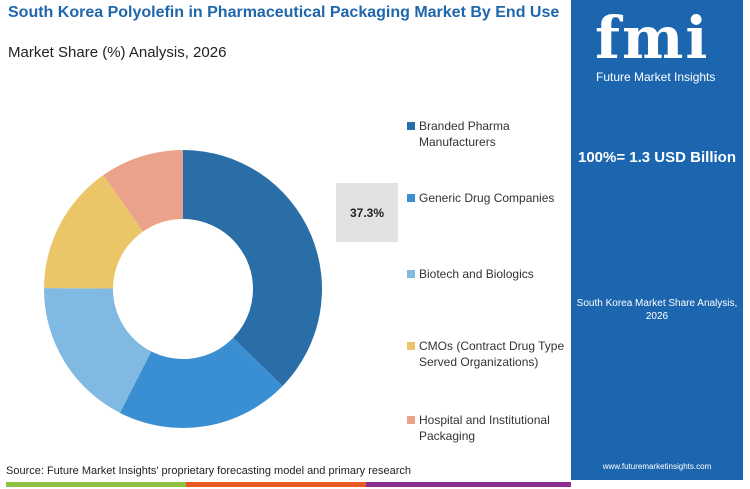 The width and height of the screenshot is (750, 489). What do you see at coordinates (468, 484) in the screenshot?
I see `footer-bar-purple` at bounding box center [468, 484].